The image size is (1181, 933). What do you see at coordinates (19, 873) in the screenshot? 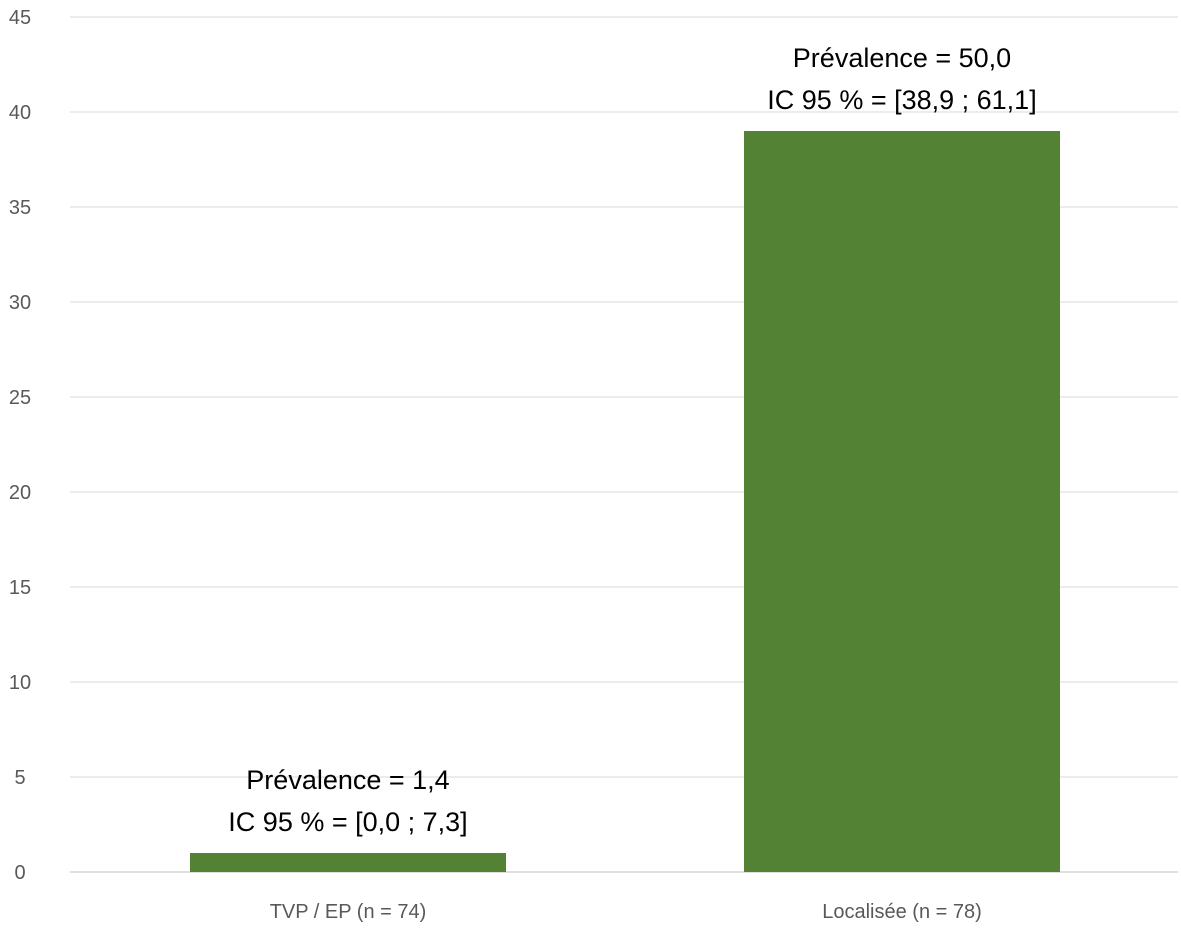
I see `y-tick-label: 0` at bounding box center [19, 873].